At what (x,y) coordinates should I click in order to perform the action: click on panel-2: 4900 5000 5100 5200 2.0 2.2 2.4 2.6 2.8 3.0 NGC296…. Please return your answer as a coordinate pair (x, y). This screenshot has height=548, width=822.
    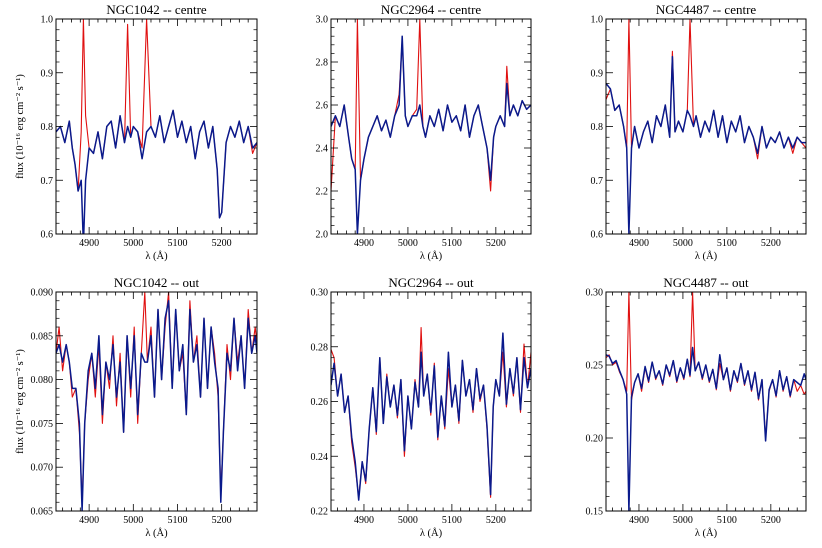
    Looking at the image, I should click on (424, 132).